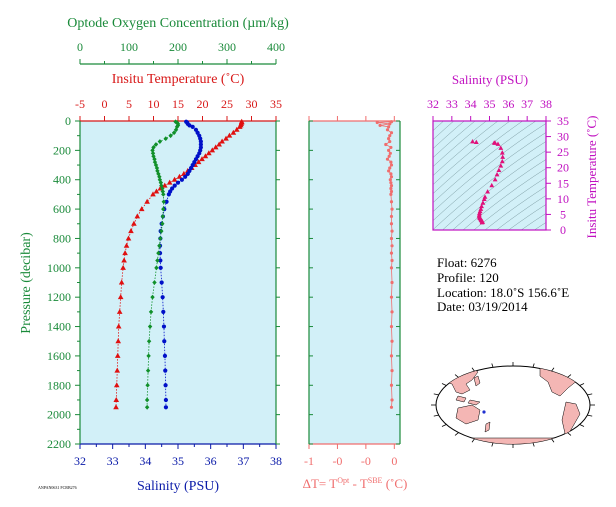  Describe the element at coordinates (467, 262) in the screenshot. I see `float-id: Float: 6276` at that location.